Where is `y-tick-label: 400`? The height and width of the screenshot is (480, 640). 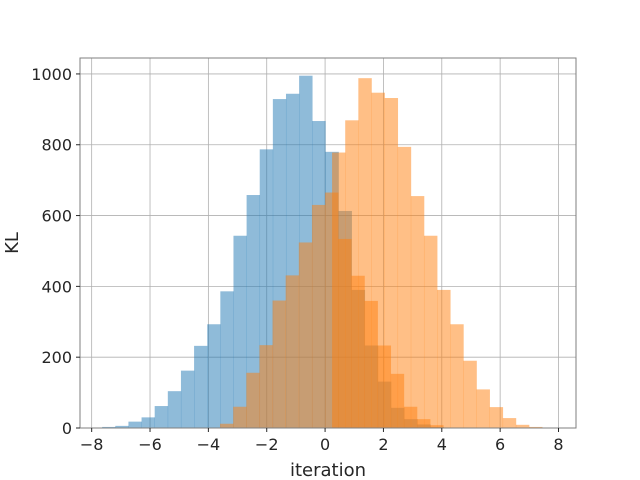
y-tick-label: 400 is located at coordinates (56, 286).